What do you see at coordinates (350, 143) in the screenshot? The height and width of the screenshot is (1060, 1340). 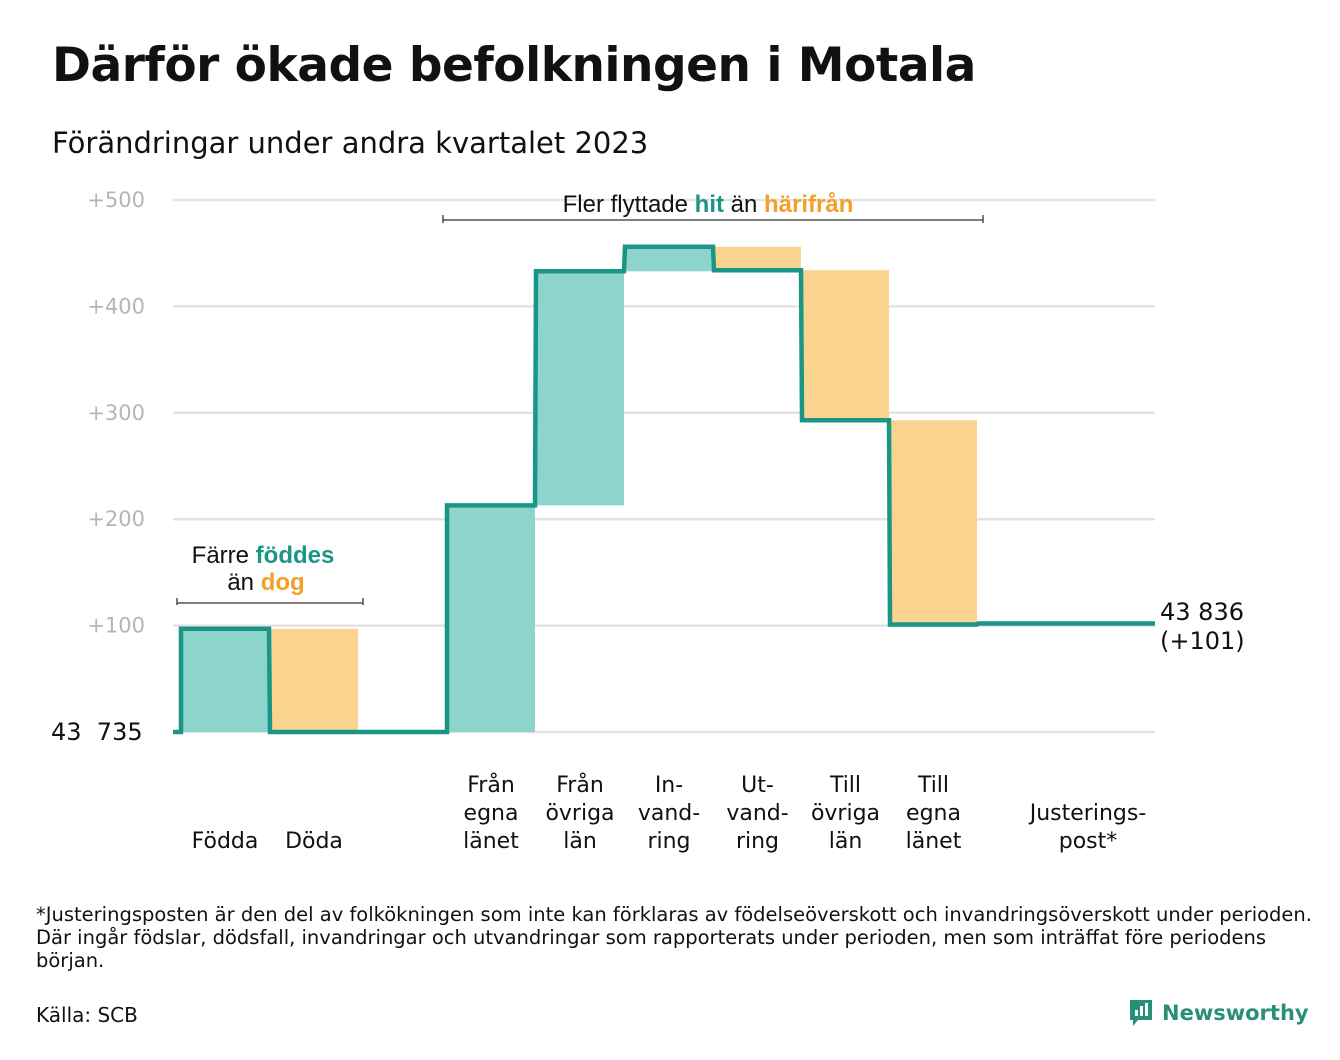 I see `chart-subtitle: Förändringar under andra kvartalet 2023` at bounding box center [350, 143].